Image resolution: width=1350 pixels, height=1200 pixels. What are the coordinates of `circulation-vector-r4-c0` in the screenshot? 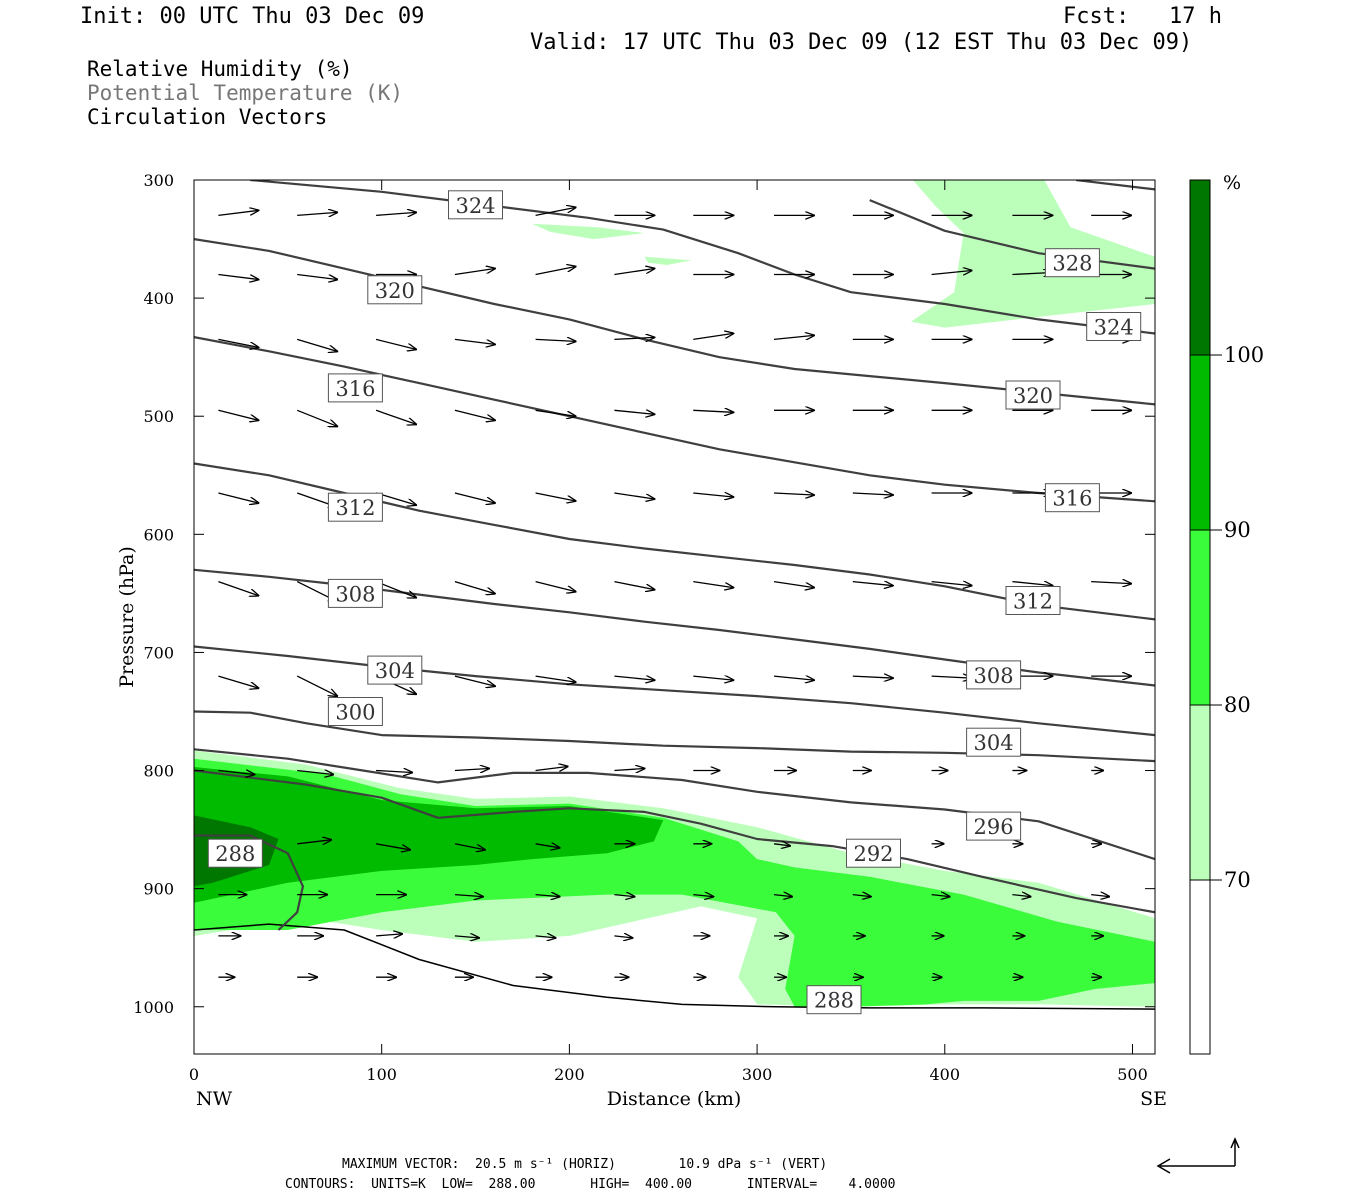 It's located at (238, 497).